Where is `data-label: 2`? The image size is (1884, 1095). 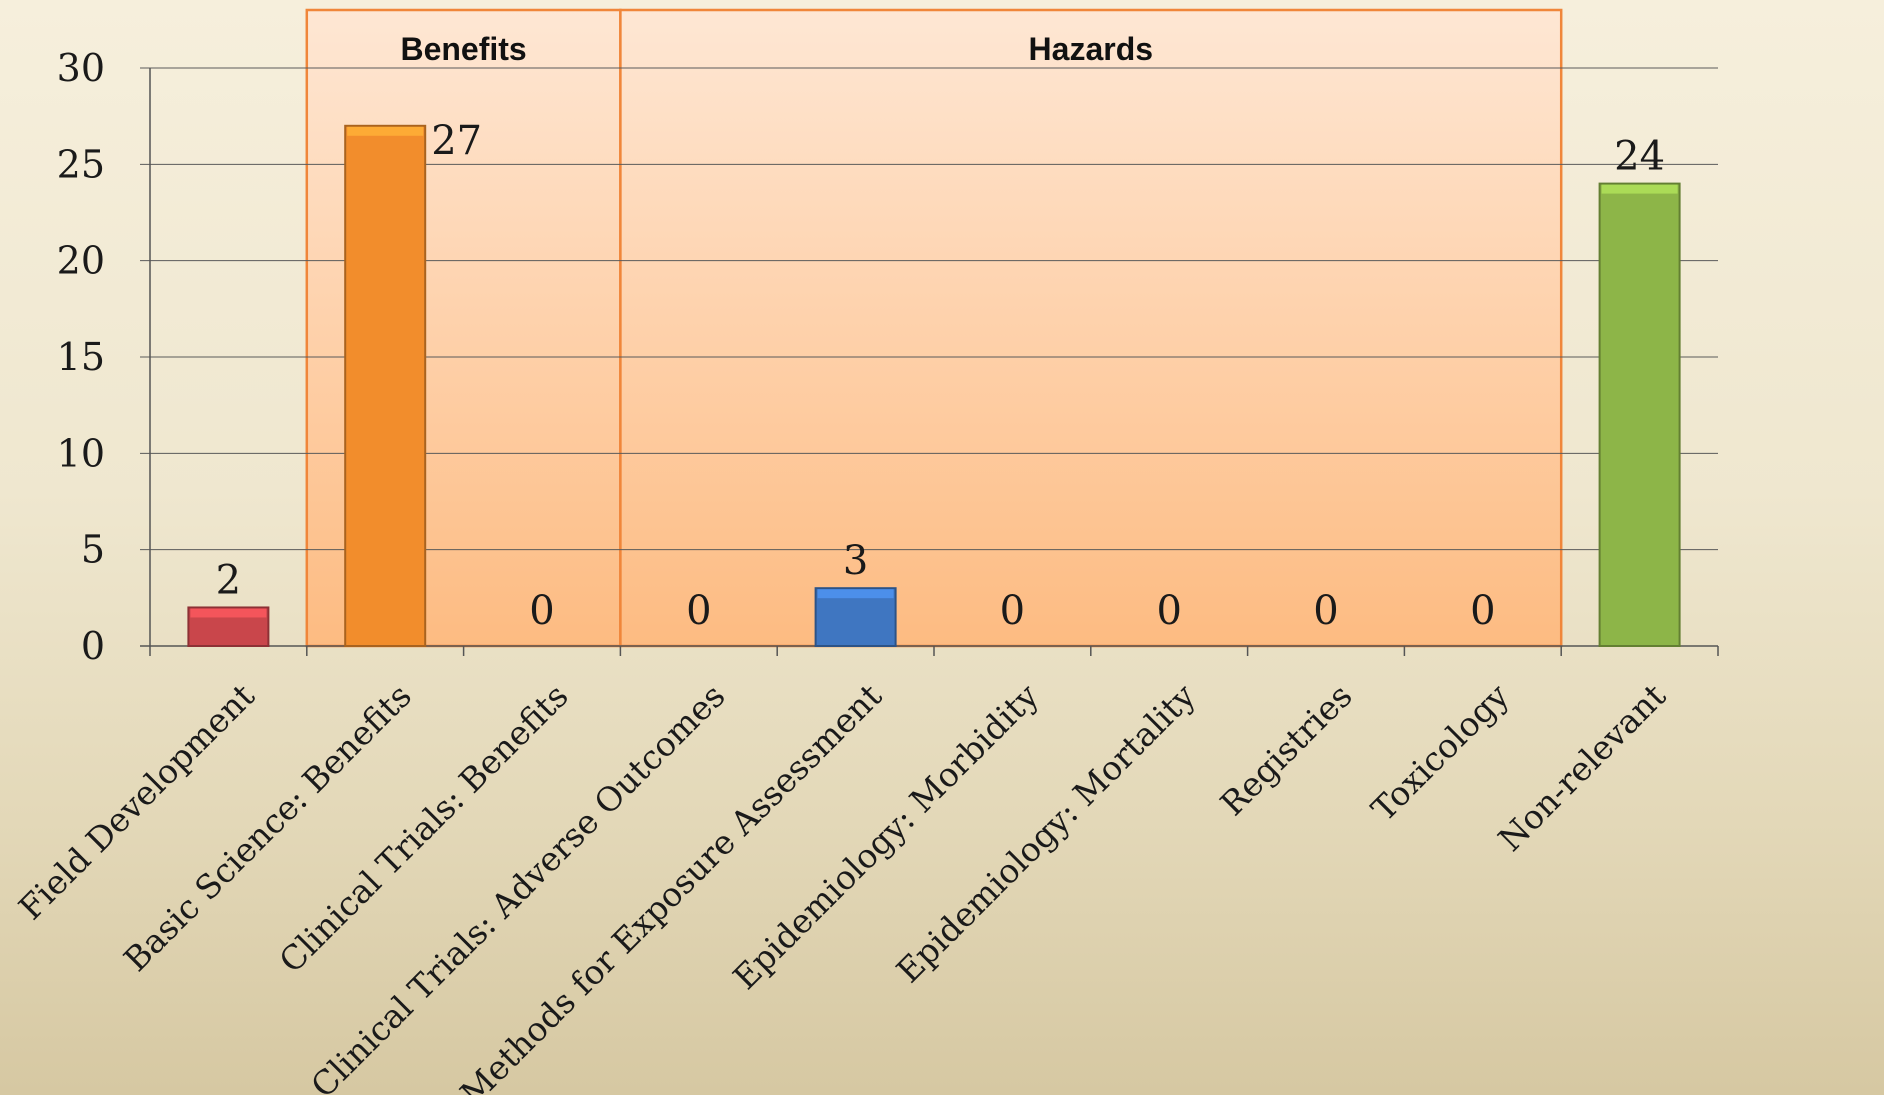 data-label: 2 is located at coordinates (228, 580).